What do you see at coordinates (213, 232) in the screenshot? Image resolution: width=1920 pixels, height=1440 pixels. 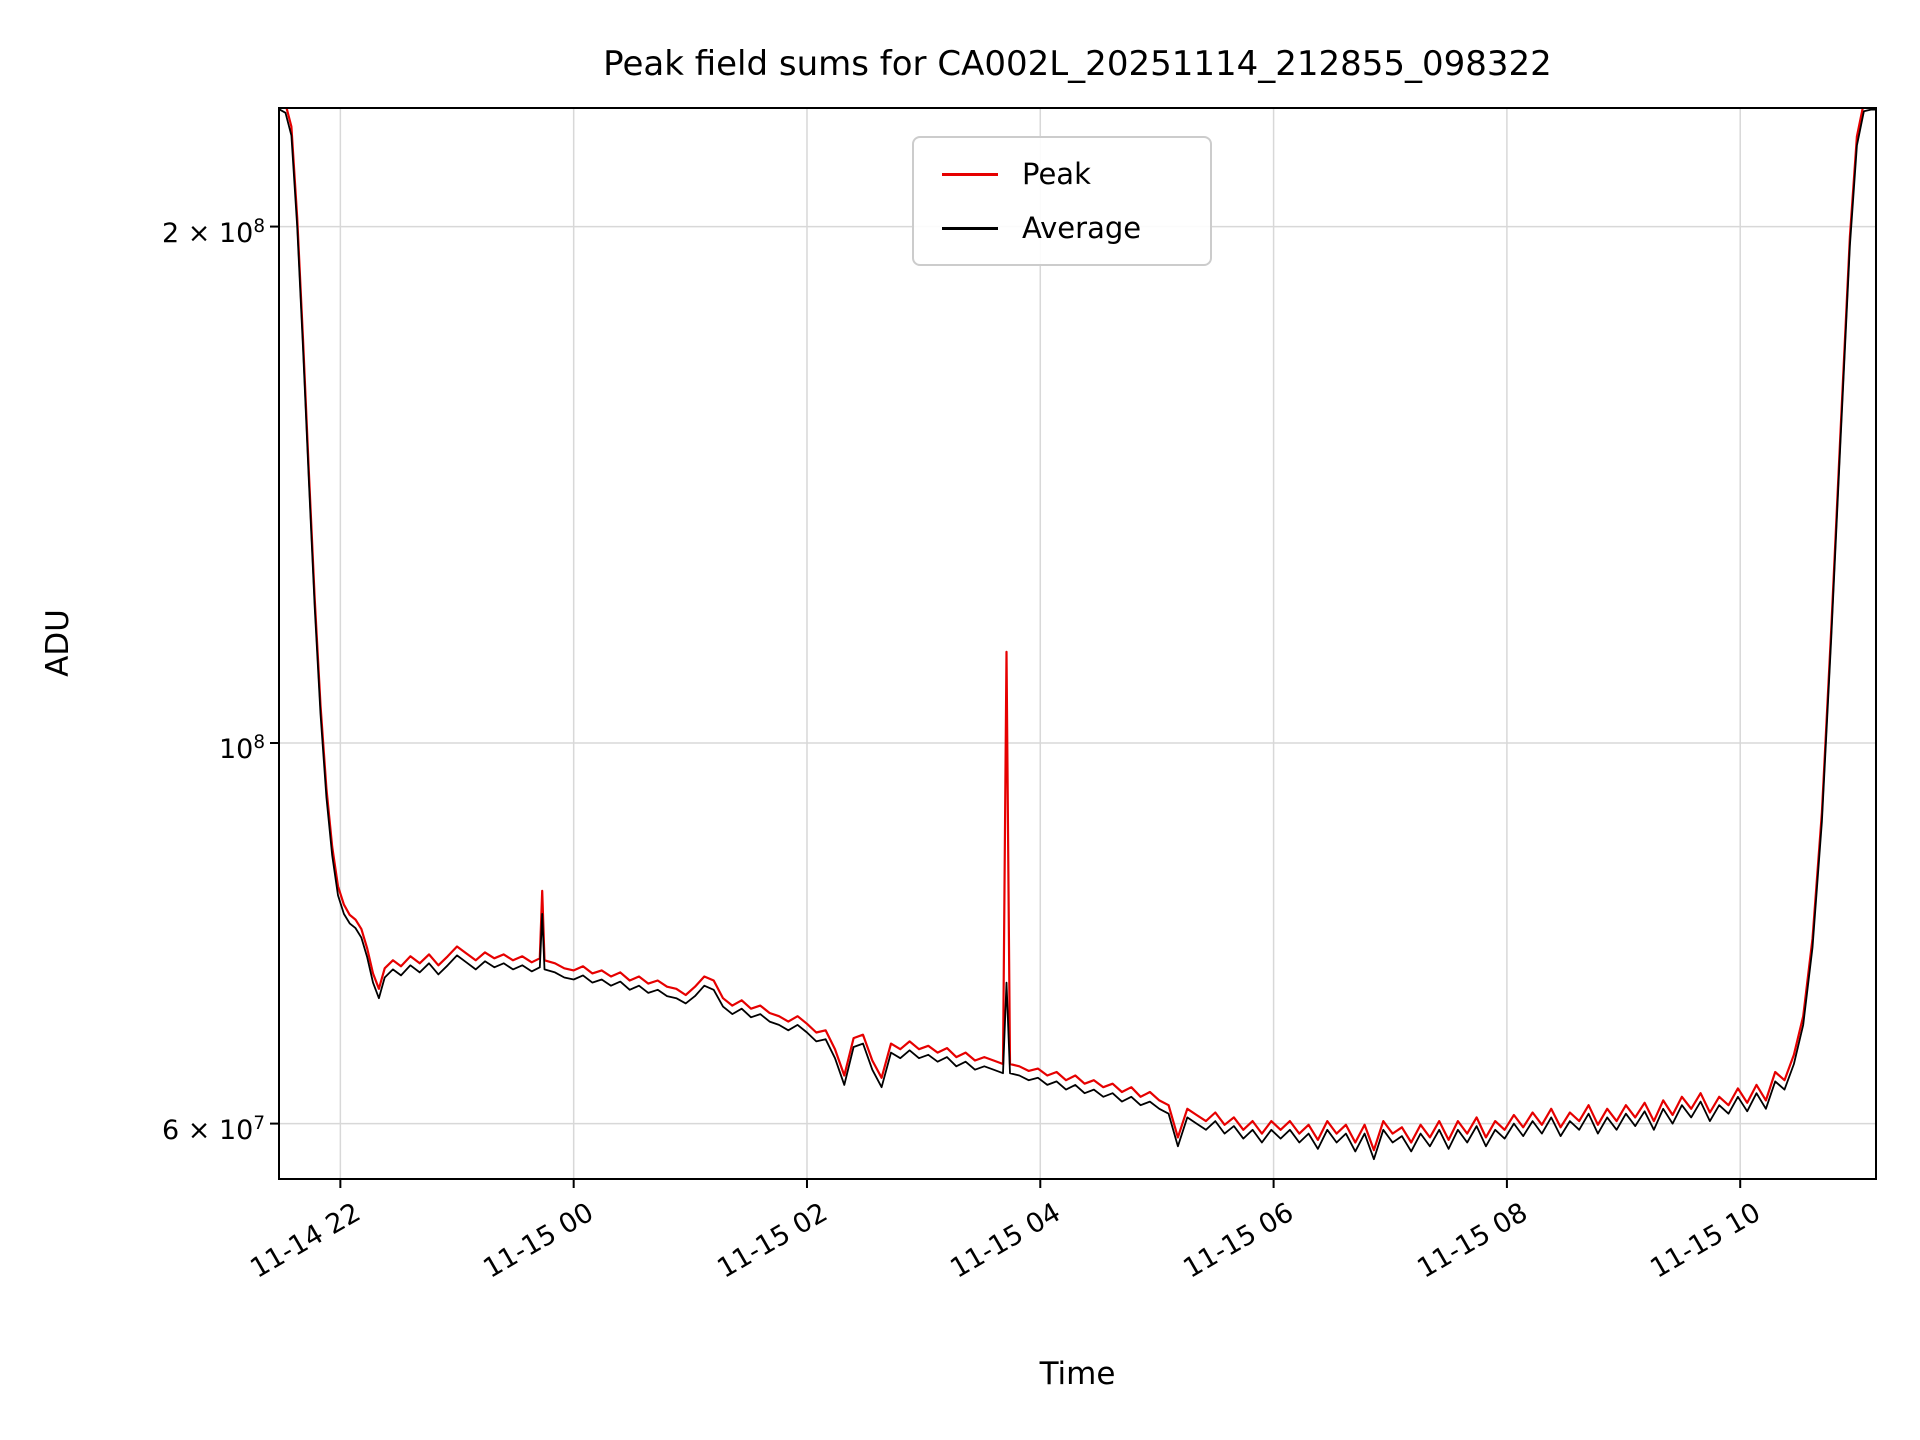 I see `y-tick-label: 2 × 108` at bounding box center [213, 232].